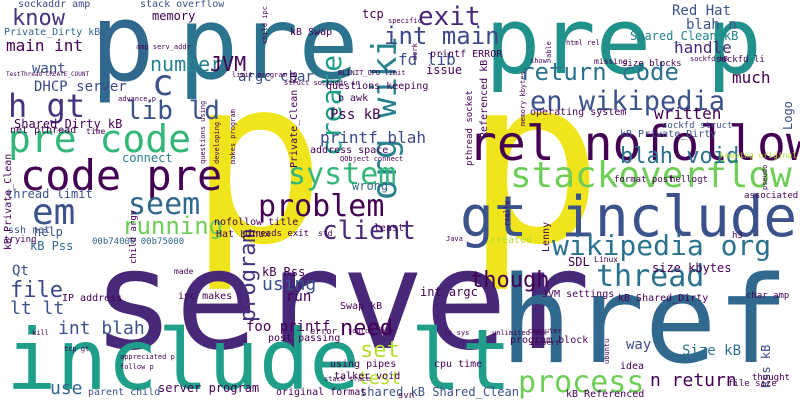 The width and height of the screenshot is (800, 400). I want to click on word-thread-limit: thread limit, so click(49, 194).